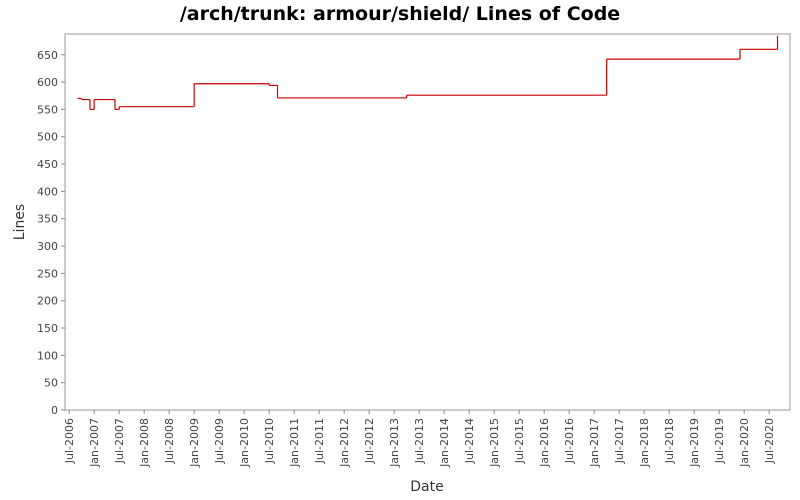 Image resolution: width=800 pixels, height=500 pixels. What do you see at coordinates (369, 441) in the screenshot?
I see `x-tick-label: Jul-2012` at bounding box center [369, 441].